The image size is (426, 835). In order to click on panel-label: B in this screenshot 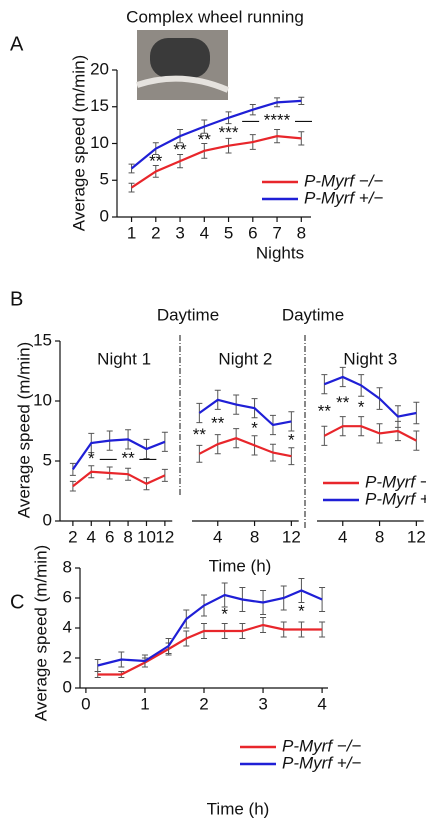, I will do `click(16, 299)`.